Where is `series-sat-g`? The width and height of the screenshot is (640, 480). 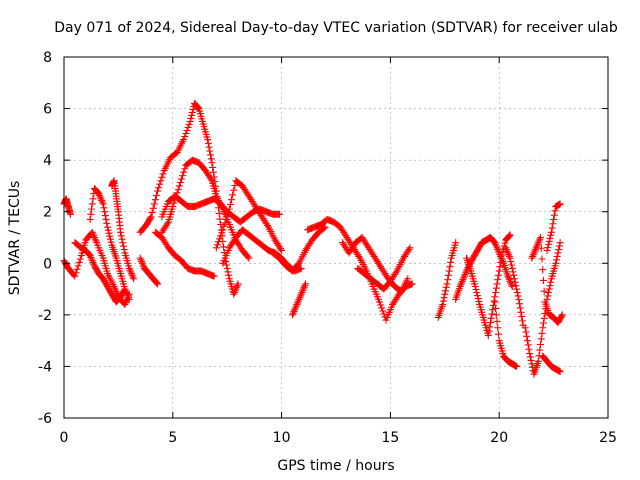
series-sat-g is located at coordinates (189, 198).